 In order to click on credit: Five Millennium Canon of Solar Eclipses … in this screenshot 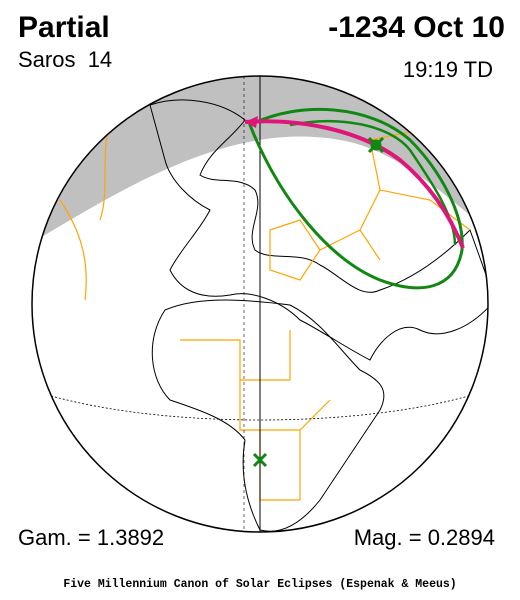, I will do `click(259, 584)`.